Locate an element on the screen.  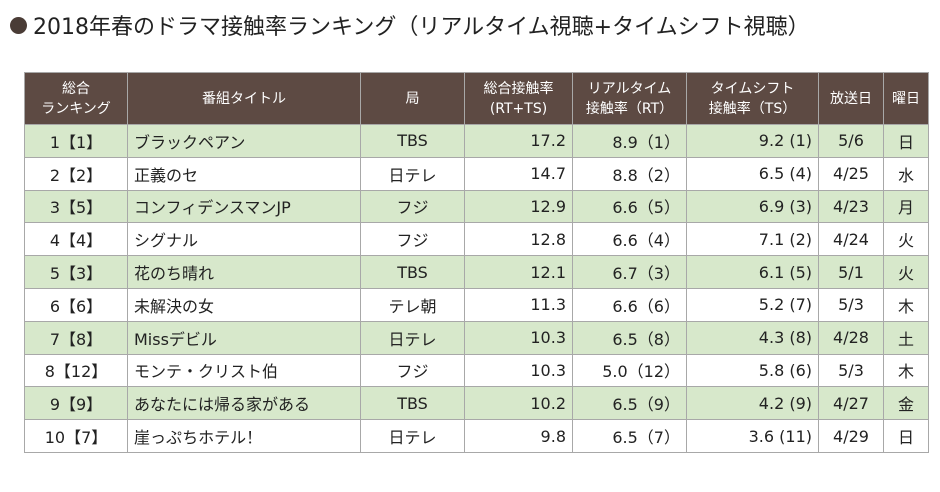
cell-rank: 2【2】 is located at coordinates (76, 173).